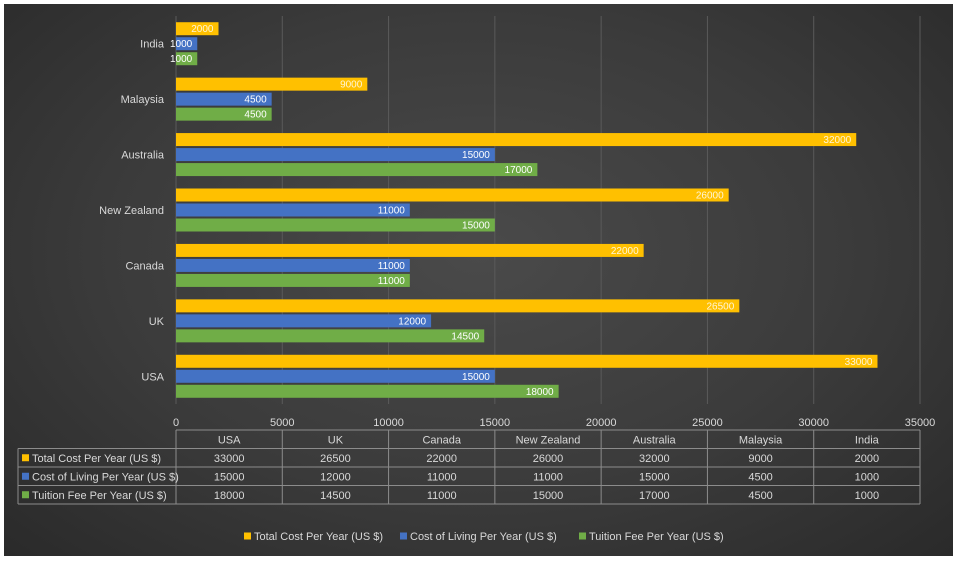  I want to click on table-cell: 18000, so click(229, 496).